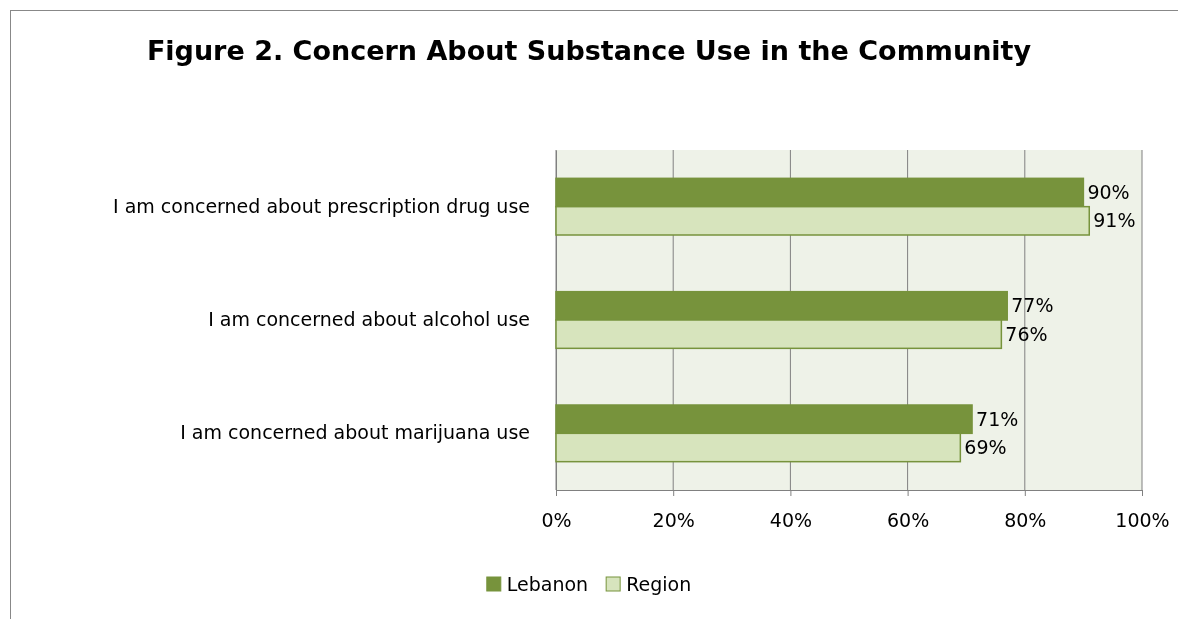  I want to click on chart-title: Figure 2. Concern About Substance Use in the Community, so click(589, 50).